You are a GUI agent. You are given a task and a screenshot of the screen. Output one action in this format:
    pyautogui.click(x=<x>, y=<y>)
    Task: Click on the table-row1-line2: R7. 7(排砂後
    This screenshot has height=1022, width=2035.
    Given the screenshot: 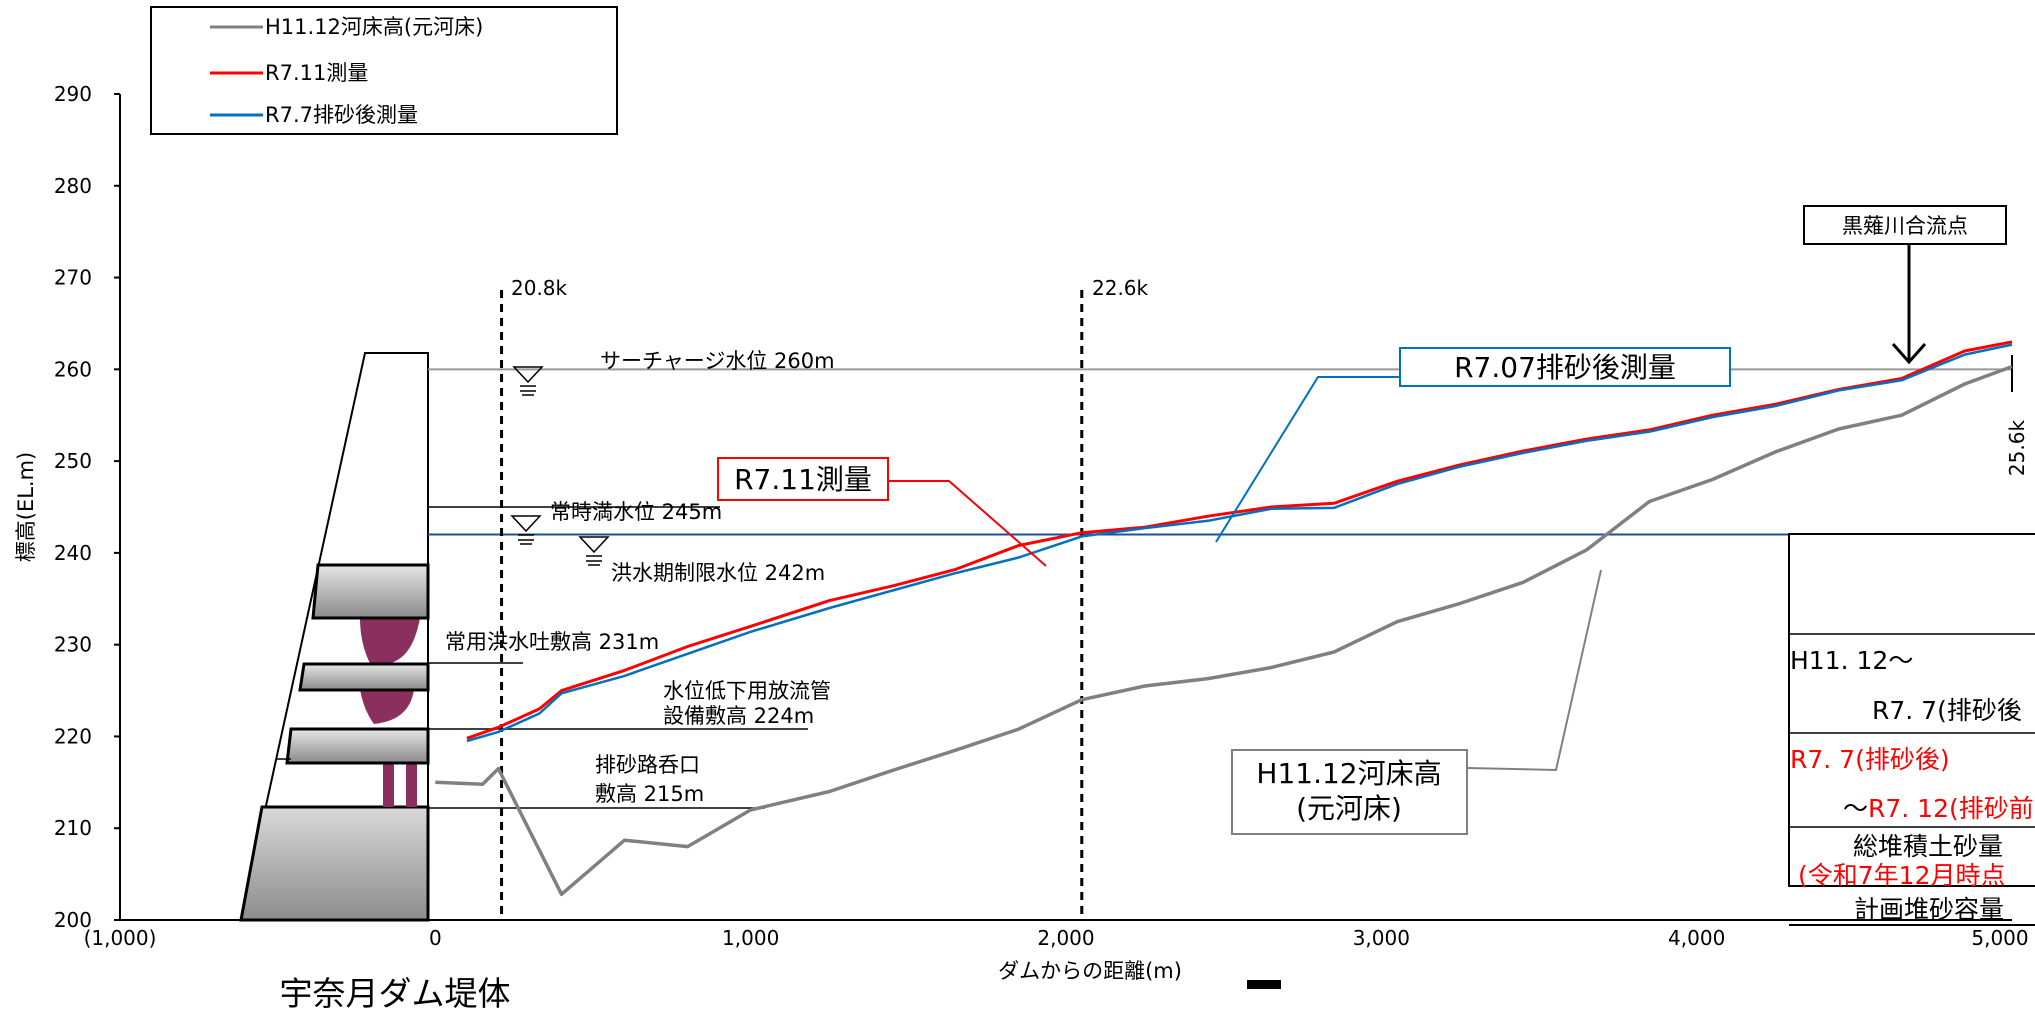 What is the action you would take?
    pyautogui.click(x=1947, y=710)
    